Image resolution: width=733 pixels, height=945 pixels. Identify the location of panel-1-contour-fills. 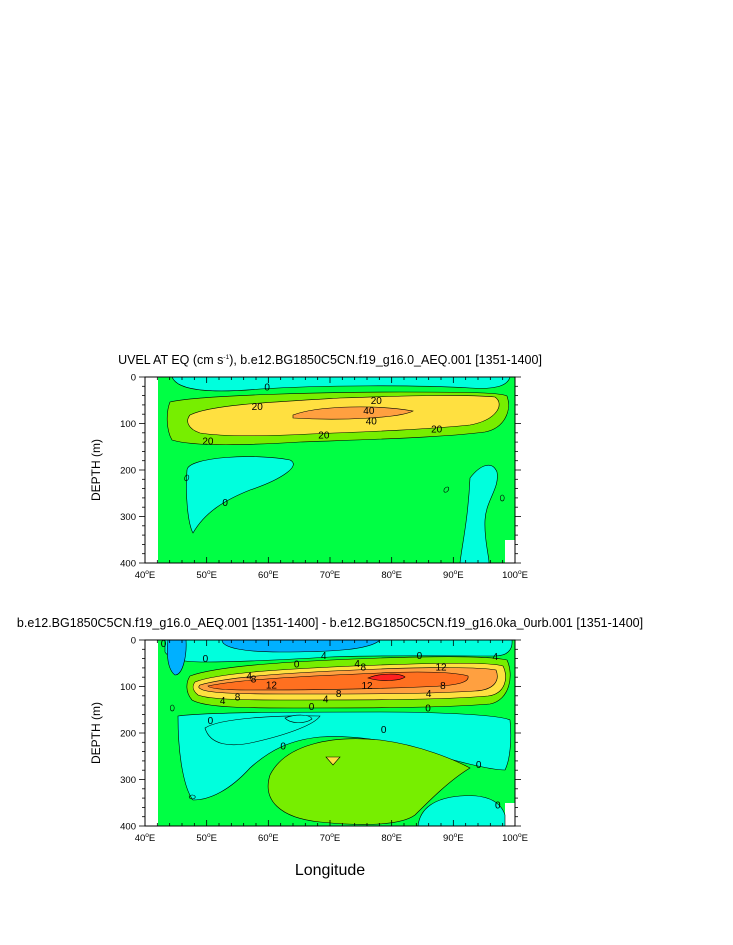
(330, 470).